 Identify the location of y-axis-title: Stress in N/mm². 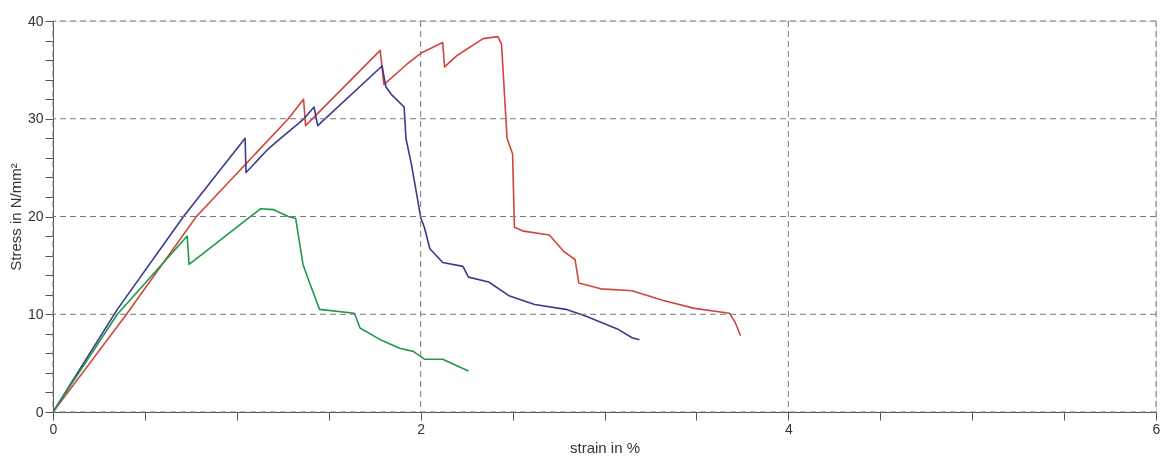
(15, 217).